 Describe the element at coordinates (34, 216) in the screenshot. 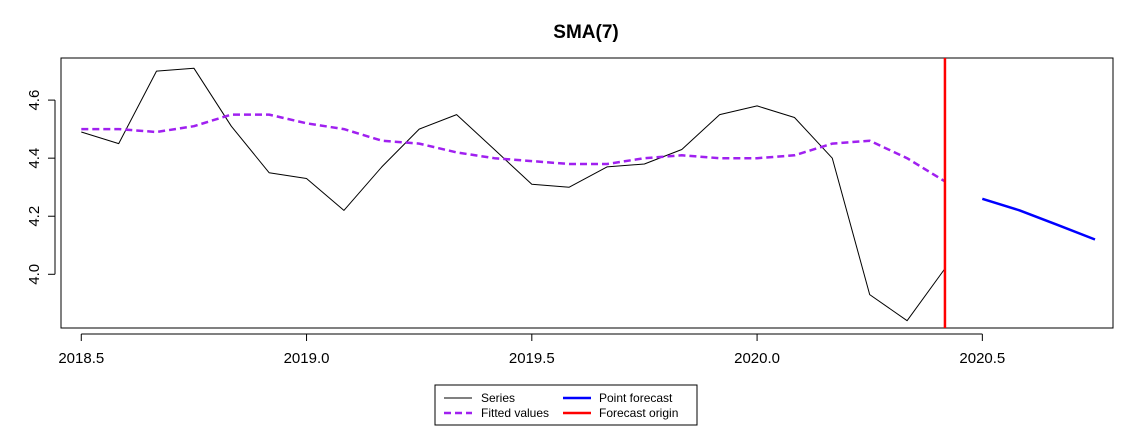

I see `y-tick-label: 4.2` at that location.